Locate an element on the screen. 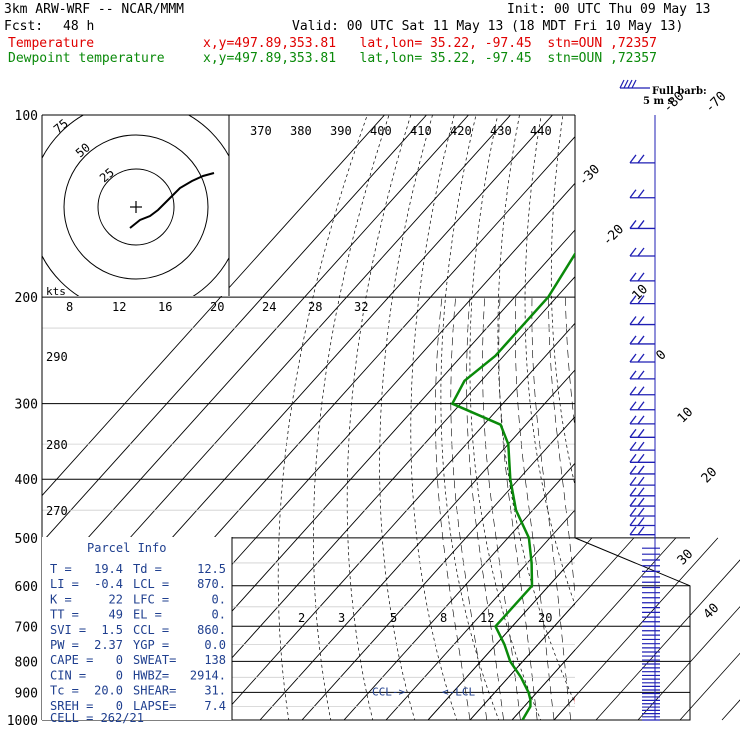 This screenshot has height=740, width=740. parcel-value: 0 is located at coordinates (119, 675).